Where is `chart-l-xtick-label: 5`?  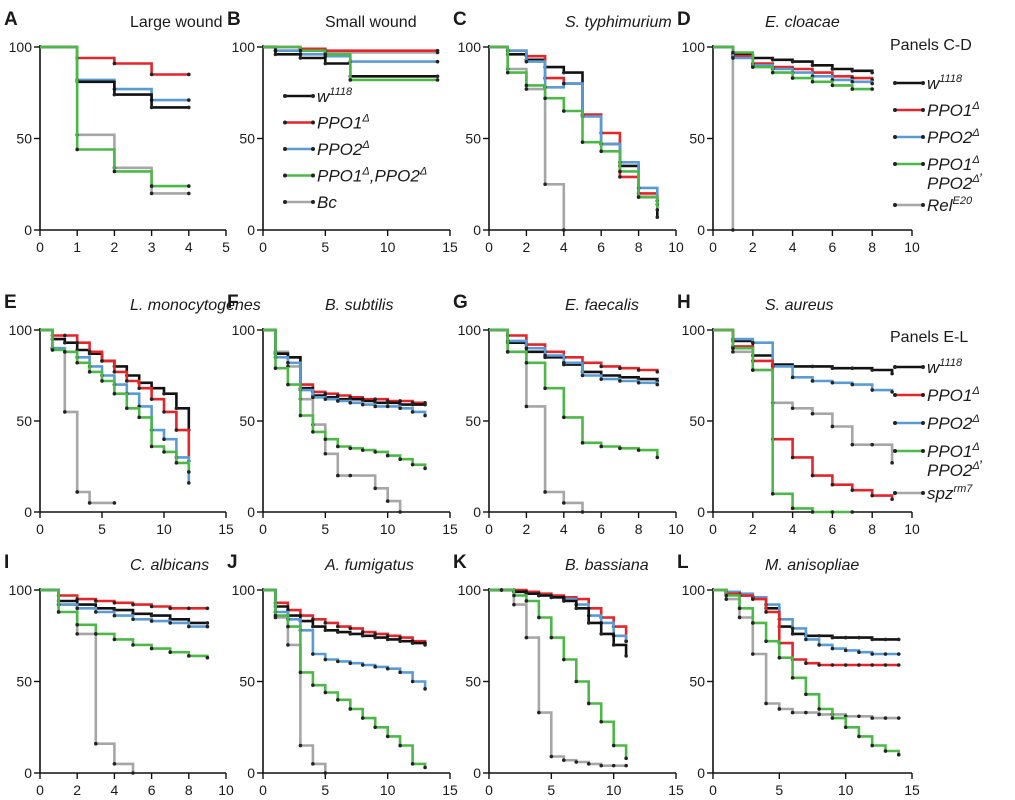 chart-l-xtick-label: 5 is located at coordinates (779, 790).